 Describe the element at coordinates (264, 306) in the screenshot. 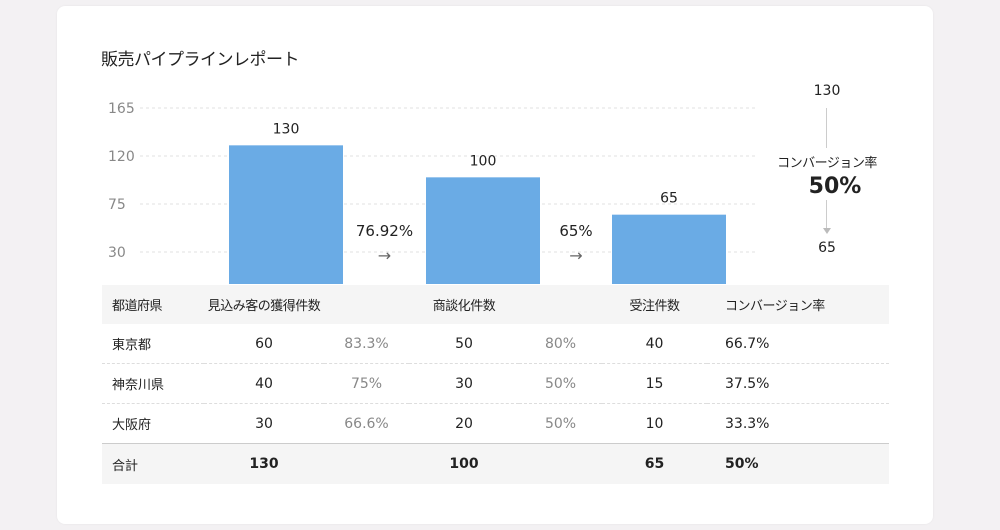

I see `header-leads: 見込み客の獲得件数` at that location.